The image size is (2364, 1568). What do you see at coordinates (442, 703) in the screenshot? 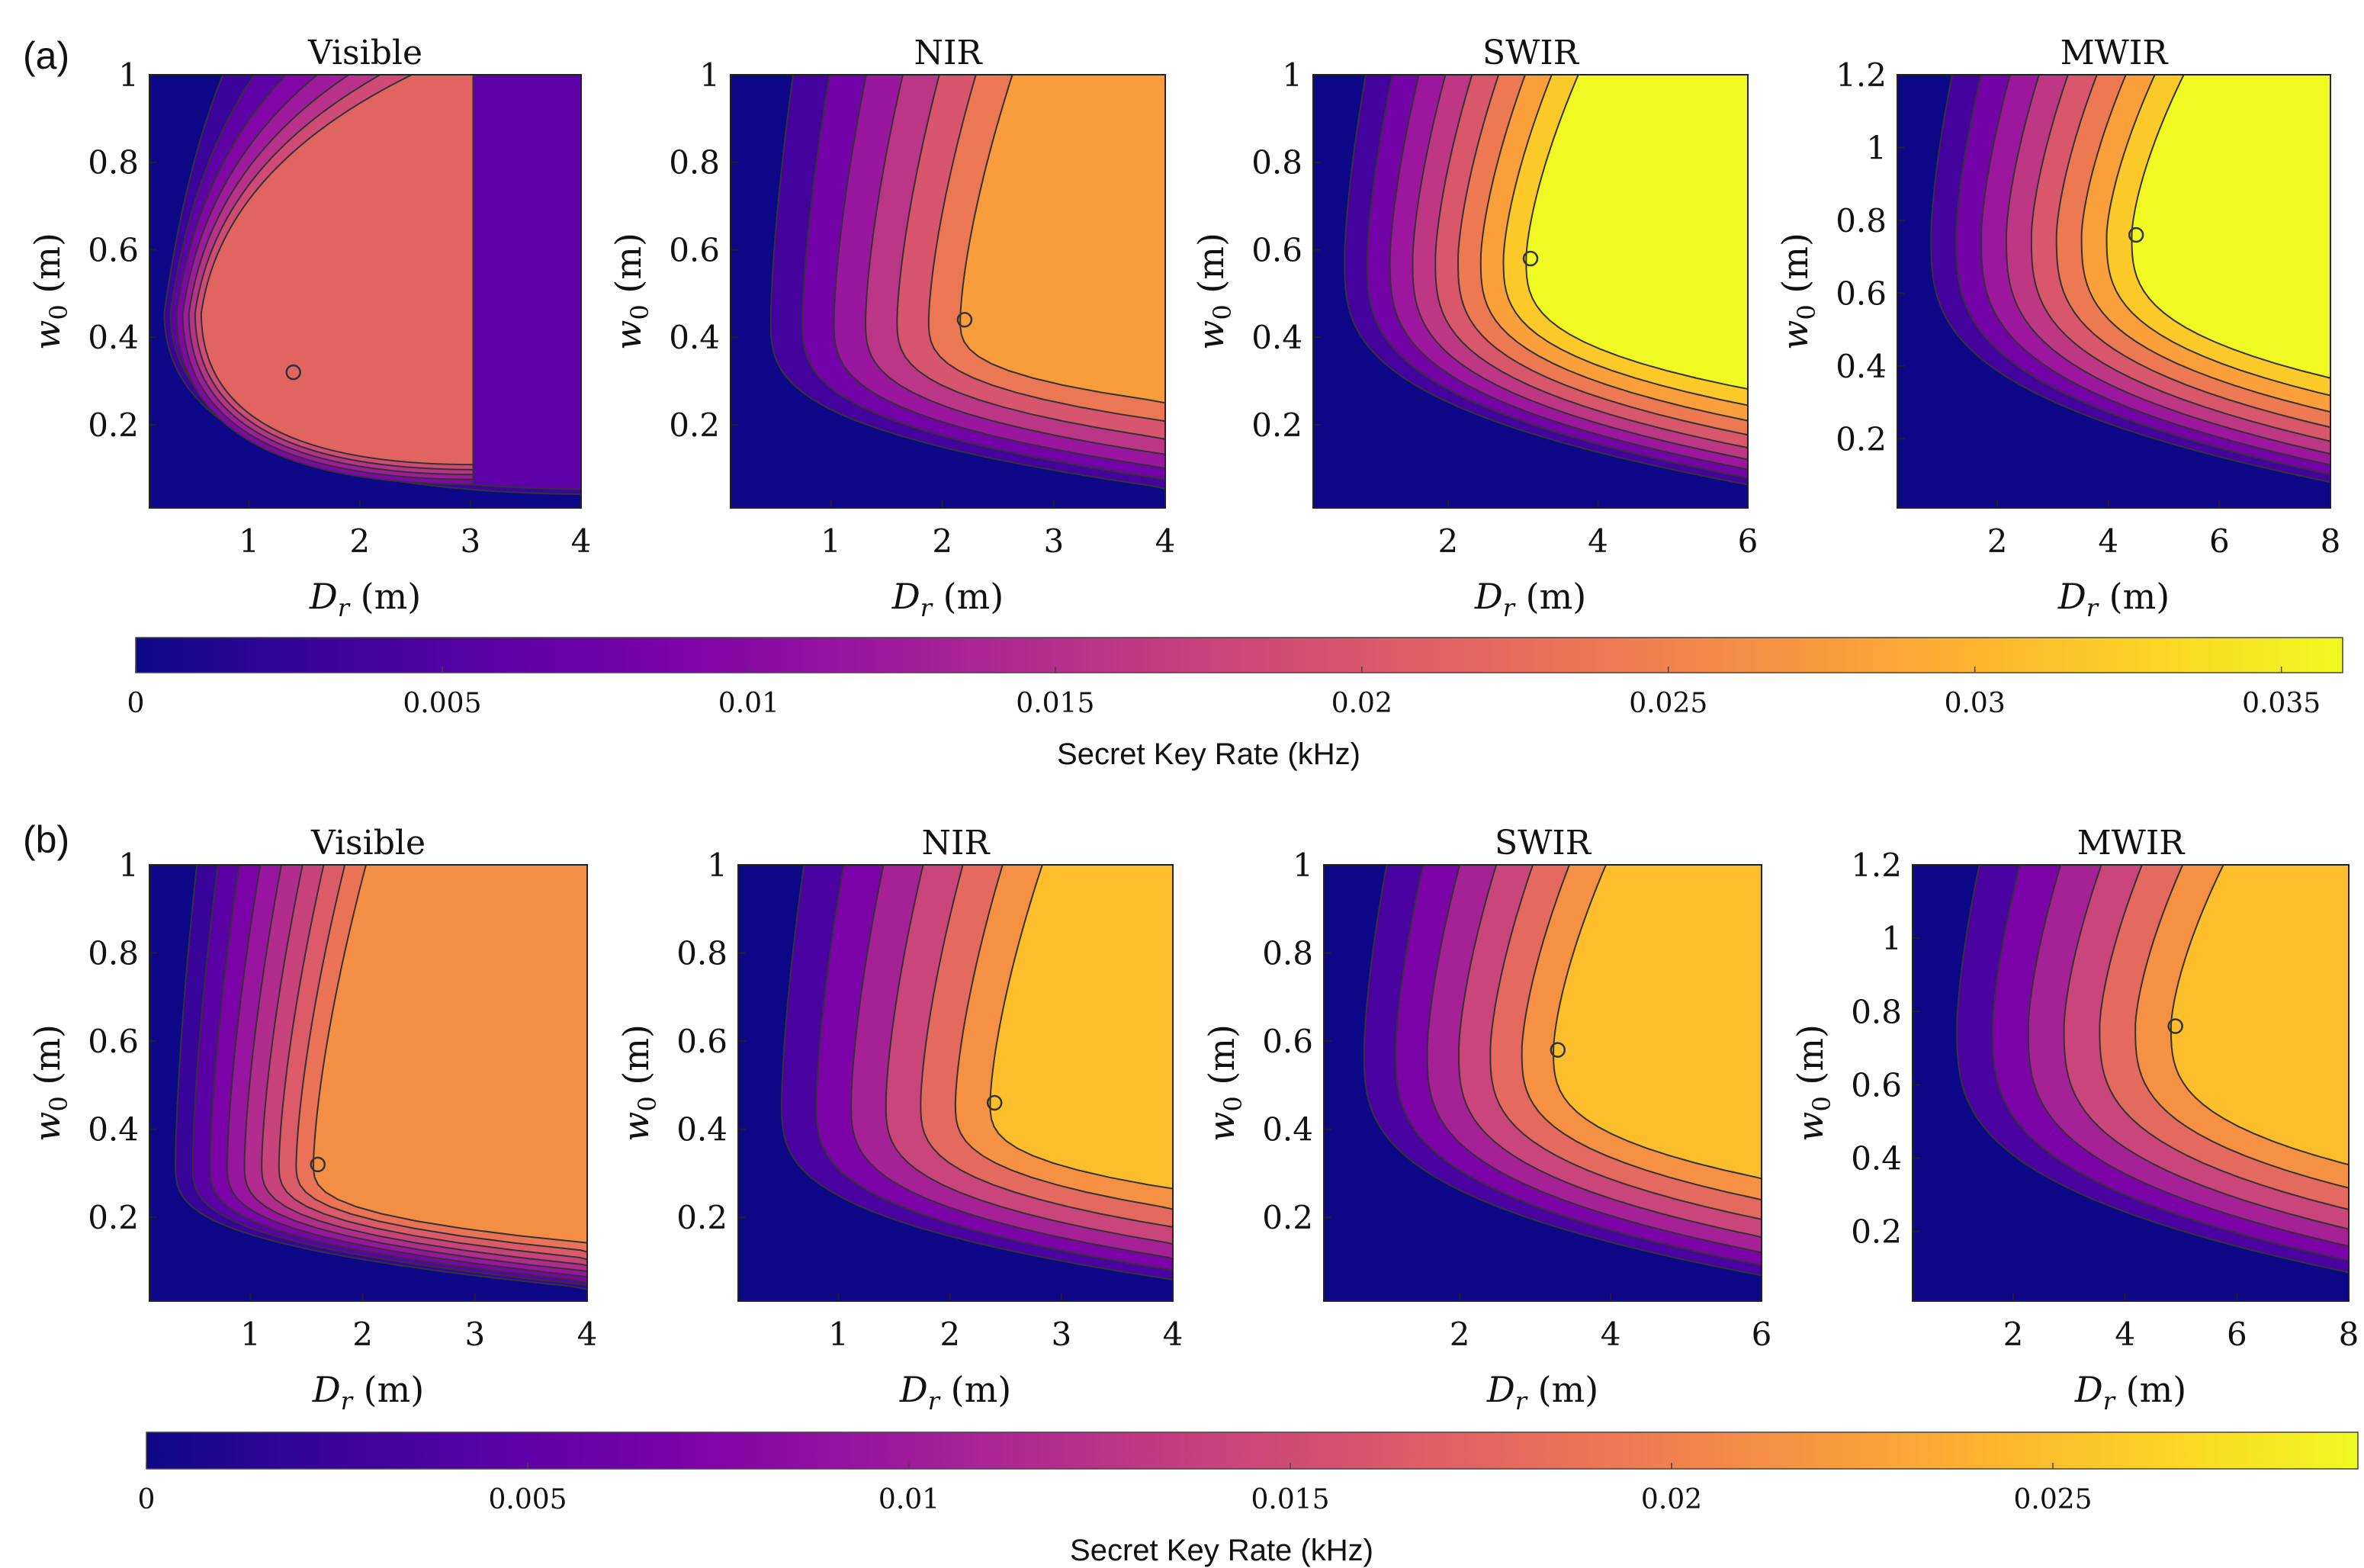
I see `colorbar-tick-label: 0.005` at bounding box center [442, 703].